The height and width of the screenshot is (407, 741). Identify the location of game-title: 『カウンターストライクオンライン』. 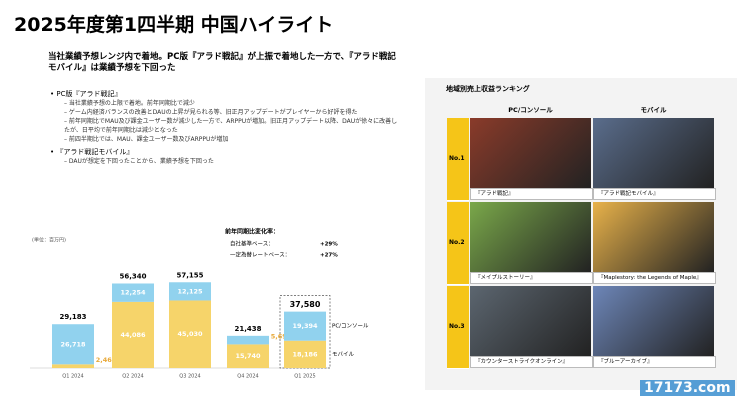
(531, 362).